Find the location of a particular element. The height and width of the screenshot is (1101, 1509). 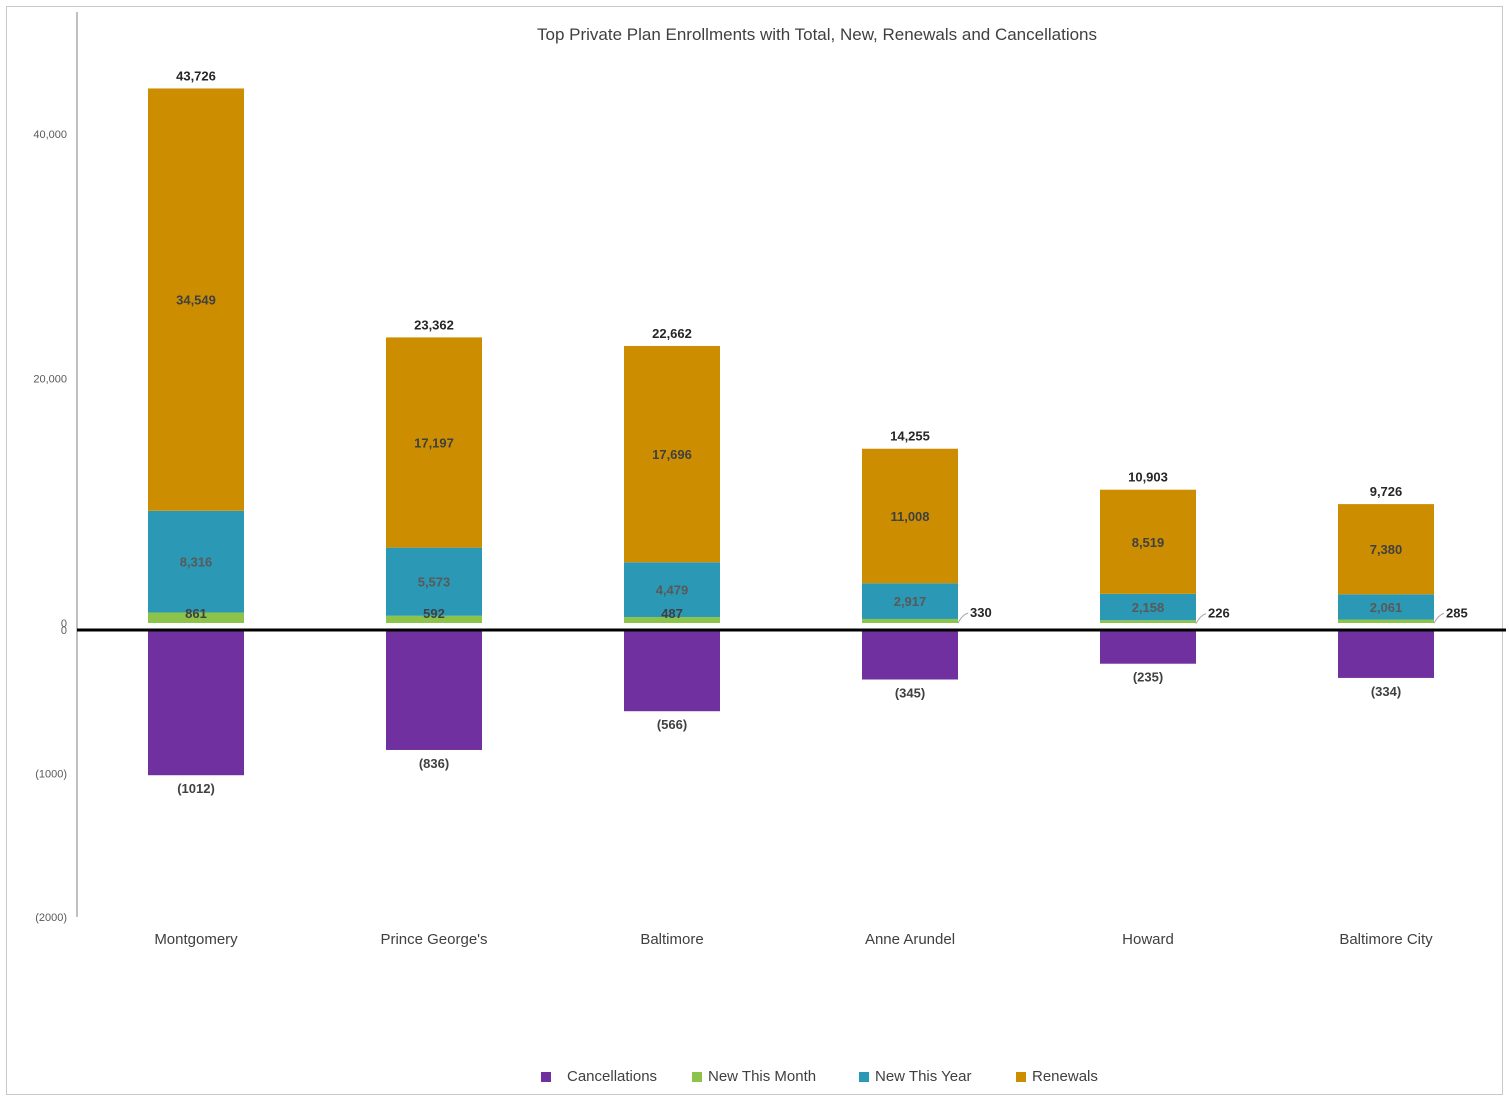

y-tick-label: (1000) is located at coordinates (51, 775).